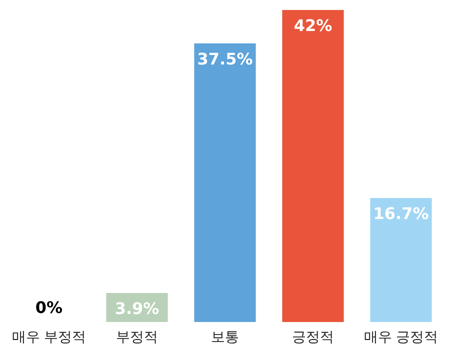 Image resolution: width=450 pixels, height=364 pixels. Describe the element at coordinates (401, 213) in the screenshot. I see `data-label: 16.7%` at that location.